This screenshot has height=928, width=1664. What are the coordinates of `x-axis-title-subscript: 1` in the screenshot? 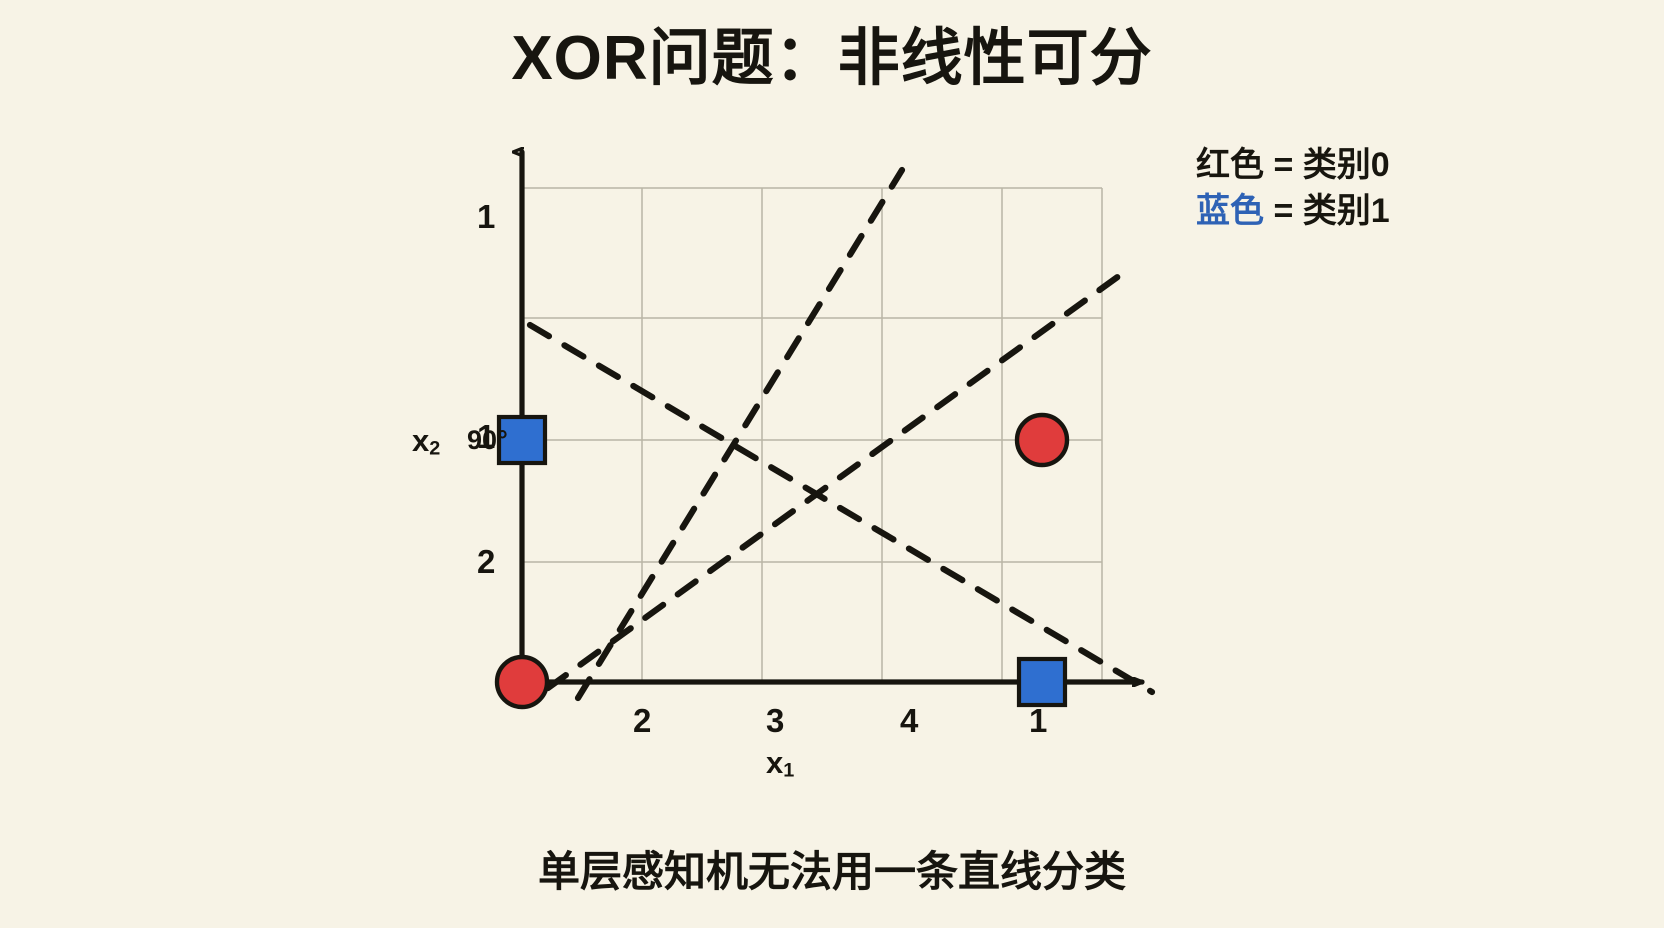 It's located at (789, 770).